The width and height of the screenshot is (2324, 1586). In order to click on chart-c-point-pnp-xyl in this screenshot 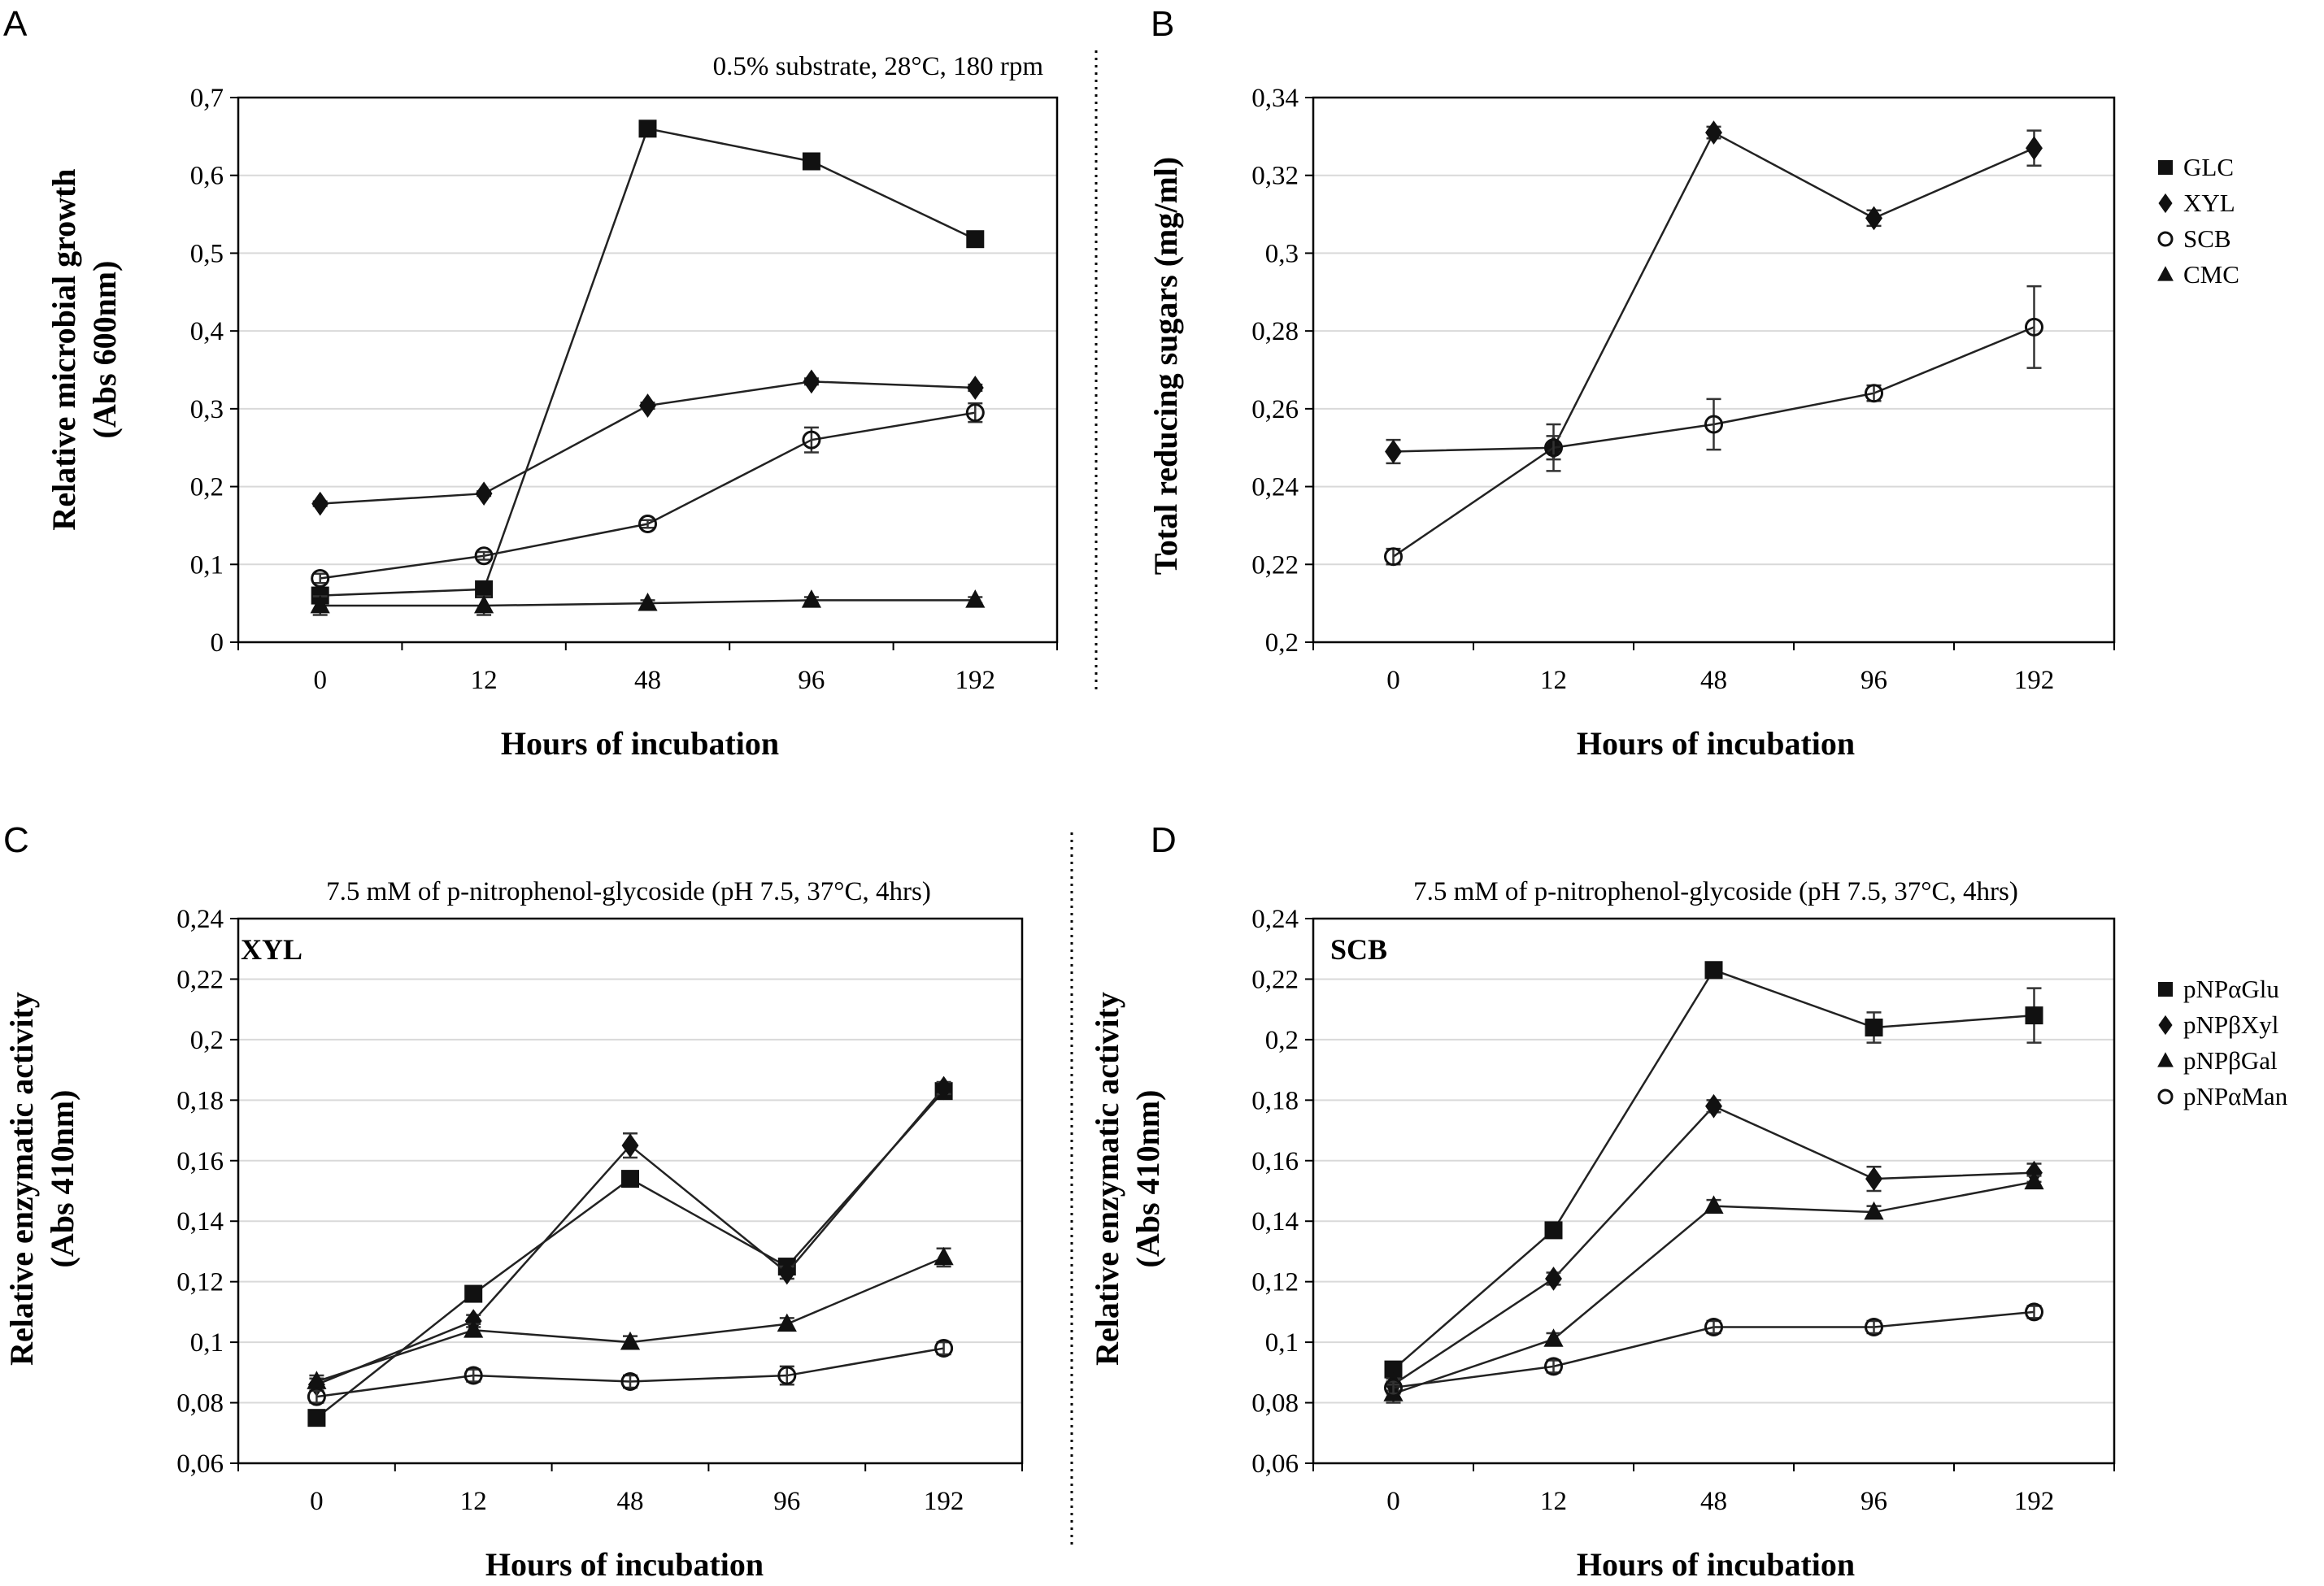, I will do `click(944, 1088)`.